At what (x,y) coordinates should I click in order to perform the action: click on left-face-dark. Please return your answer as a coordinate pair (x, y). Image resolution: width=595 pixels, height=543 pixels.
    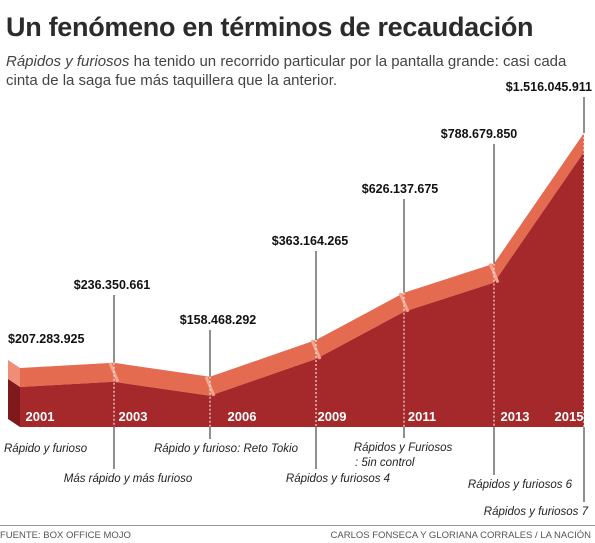
    Looking at the image, I should click on (14, 403).